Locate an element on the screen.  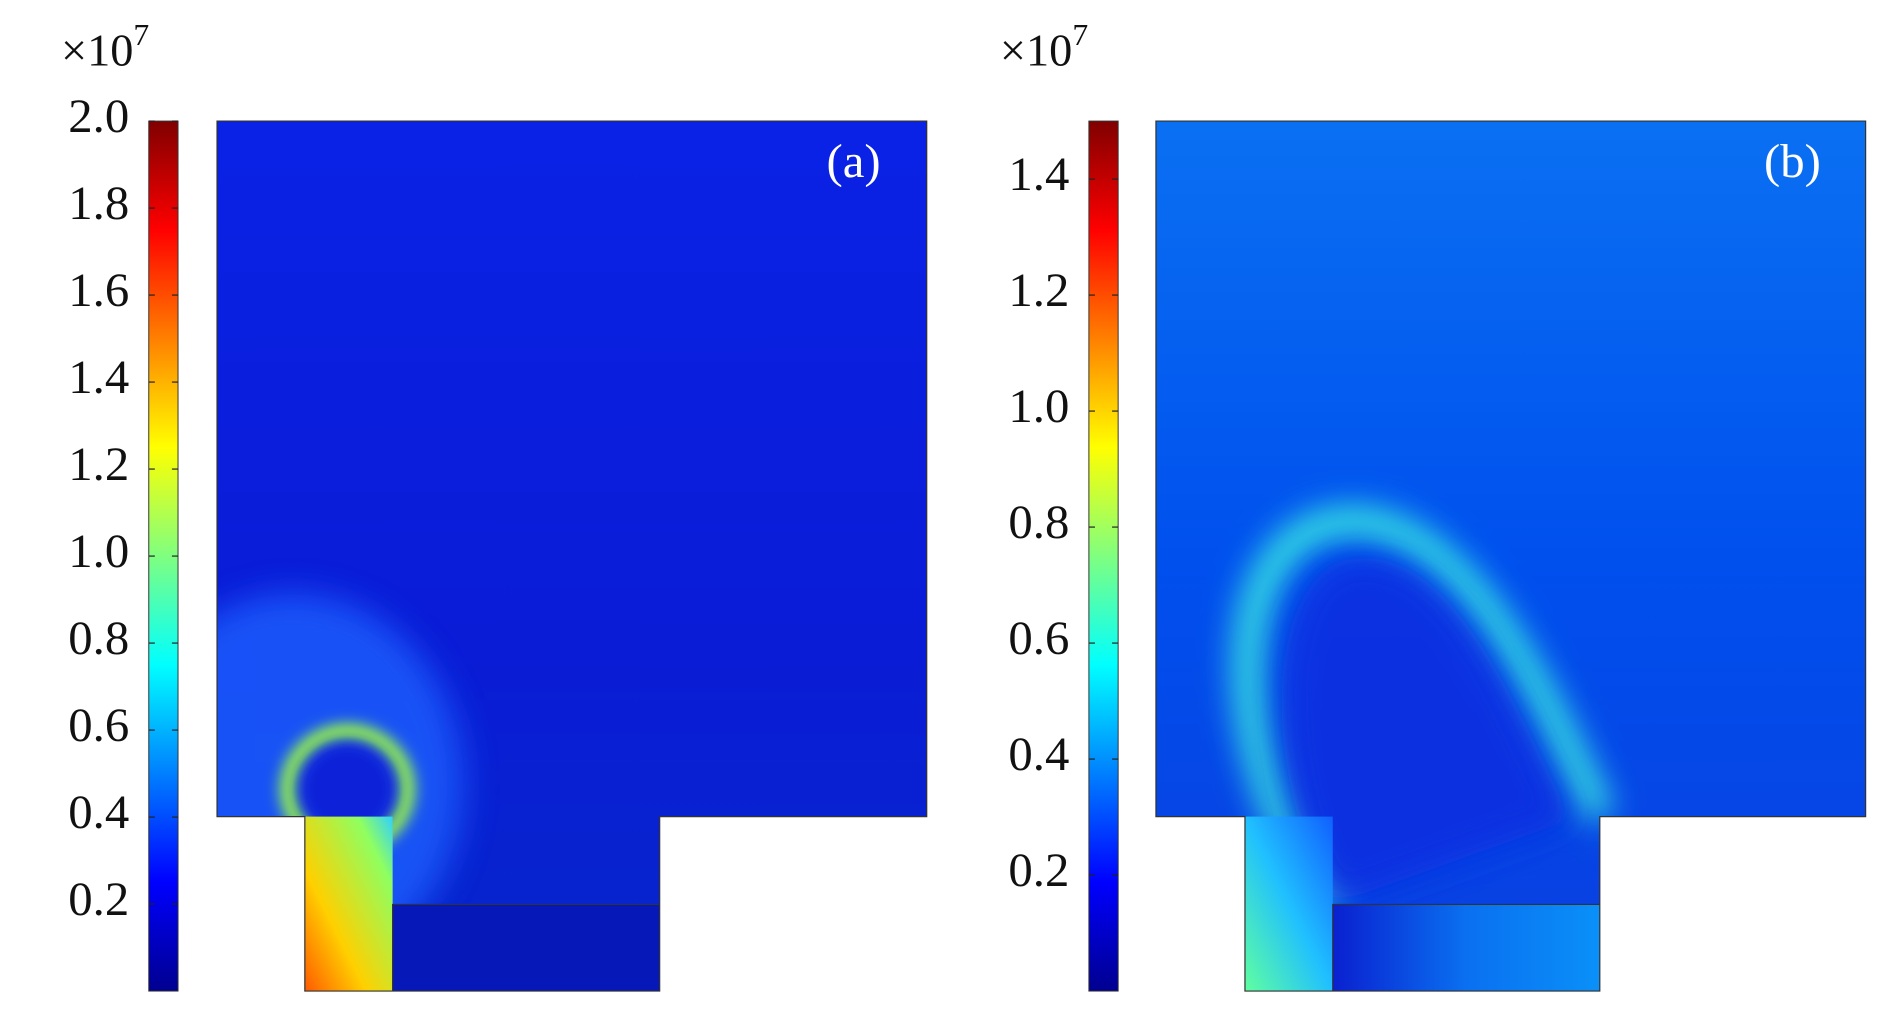
colorbar-tick-label: 1.6 is located at coordinates (98, 291).